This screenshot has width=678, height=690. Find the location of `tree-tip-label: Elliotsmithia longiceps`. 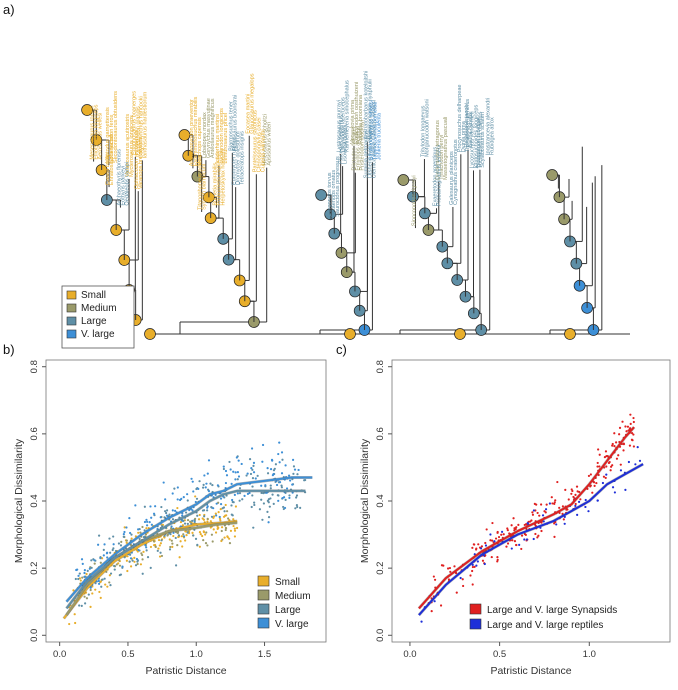

tree-tip-label: Elliotsmithia longiceps is located at coordinates (97, 131).